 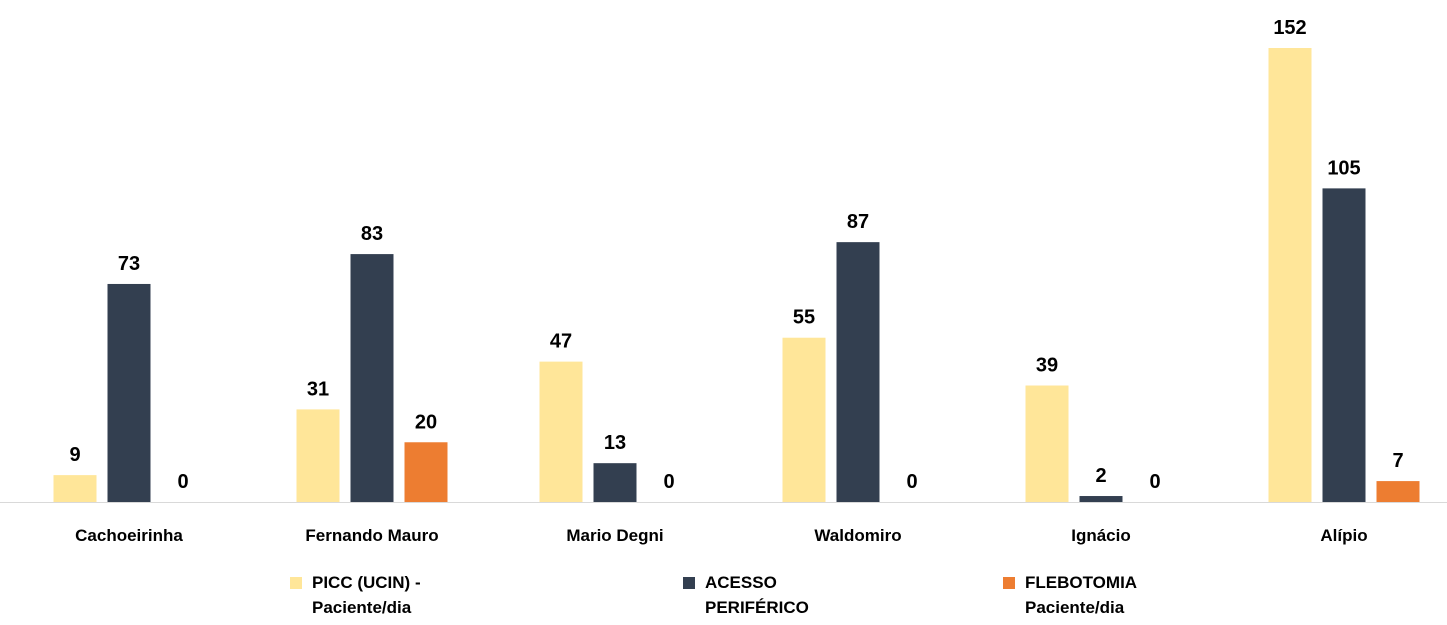 What do you see at coordinates (74, 455) in the screenshot?
I see `value-label: 9` at bounding box center [74, 455].